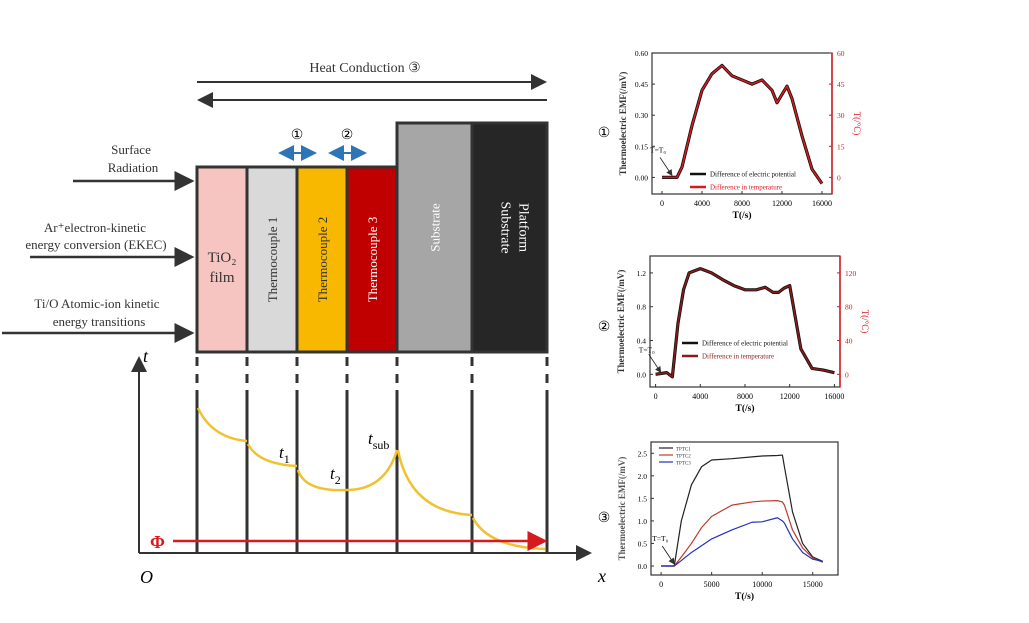  I want to click on legend-label: Difference in temperature, so click(738, 357).